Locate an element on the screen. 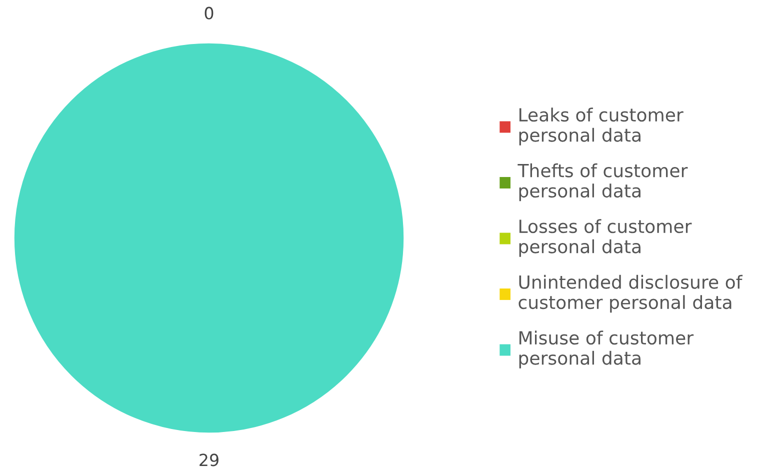 The width and height of the screenshot is (763, 473). legend-label: Leaks of customer personal data is located at coordinates (601, 127).